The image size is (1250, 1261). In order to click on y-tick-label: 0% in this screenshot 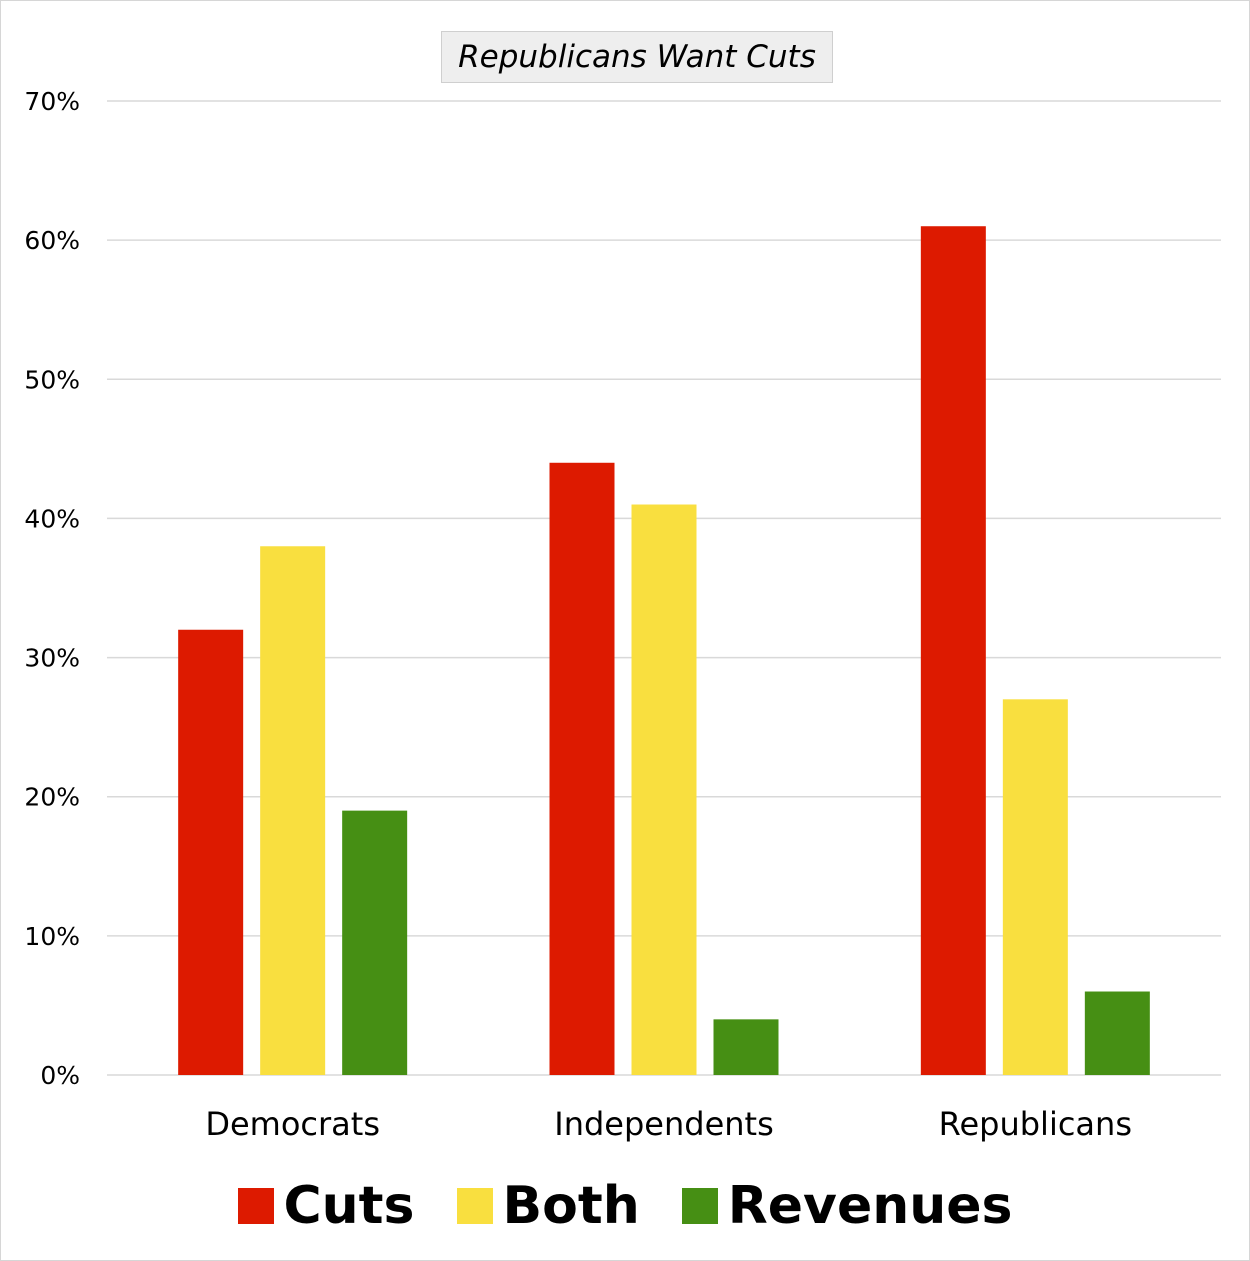, I will do `click(60, 1075)`.